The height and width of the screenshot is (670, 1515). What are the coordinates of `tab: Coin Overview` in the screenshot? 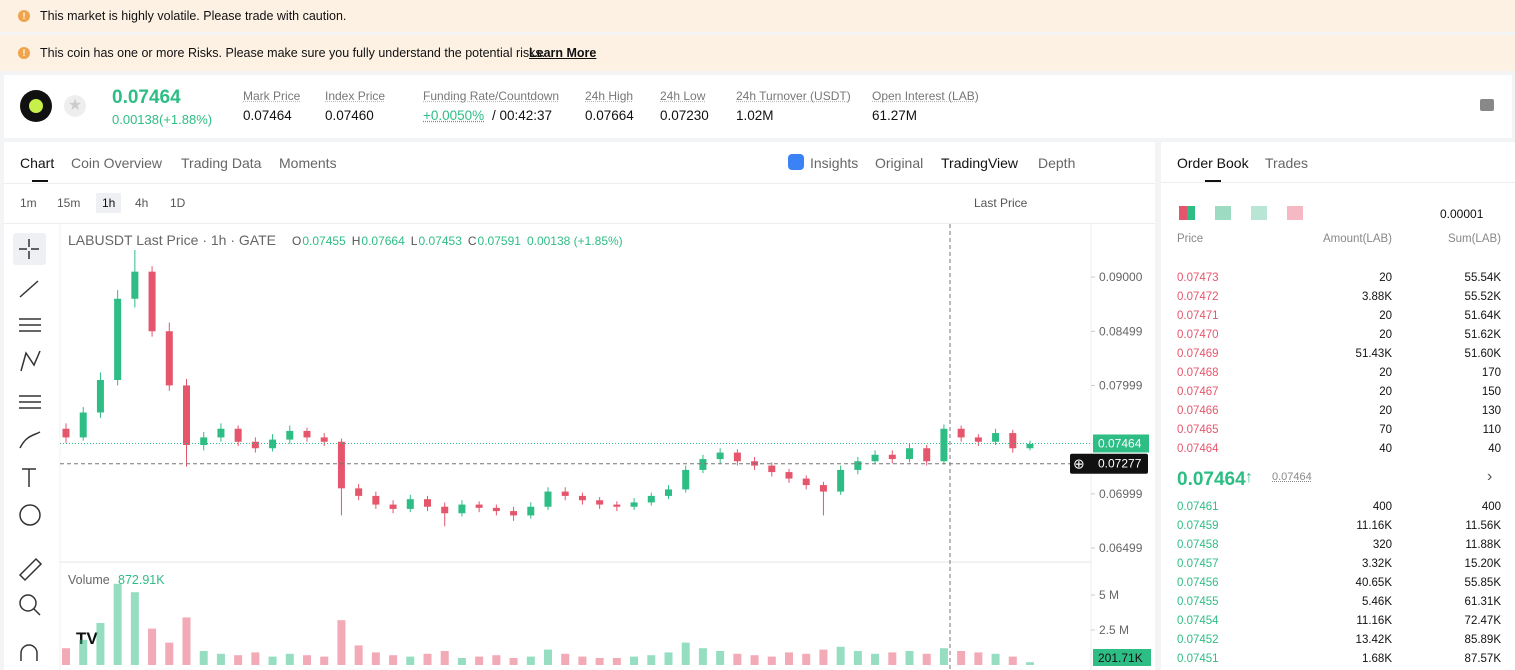 It's located at (117, 163).